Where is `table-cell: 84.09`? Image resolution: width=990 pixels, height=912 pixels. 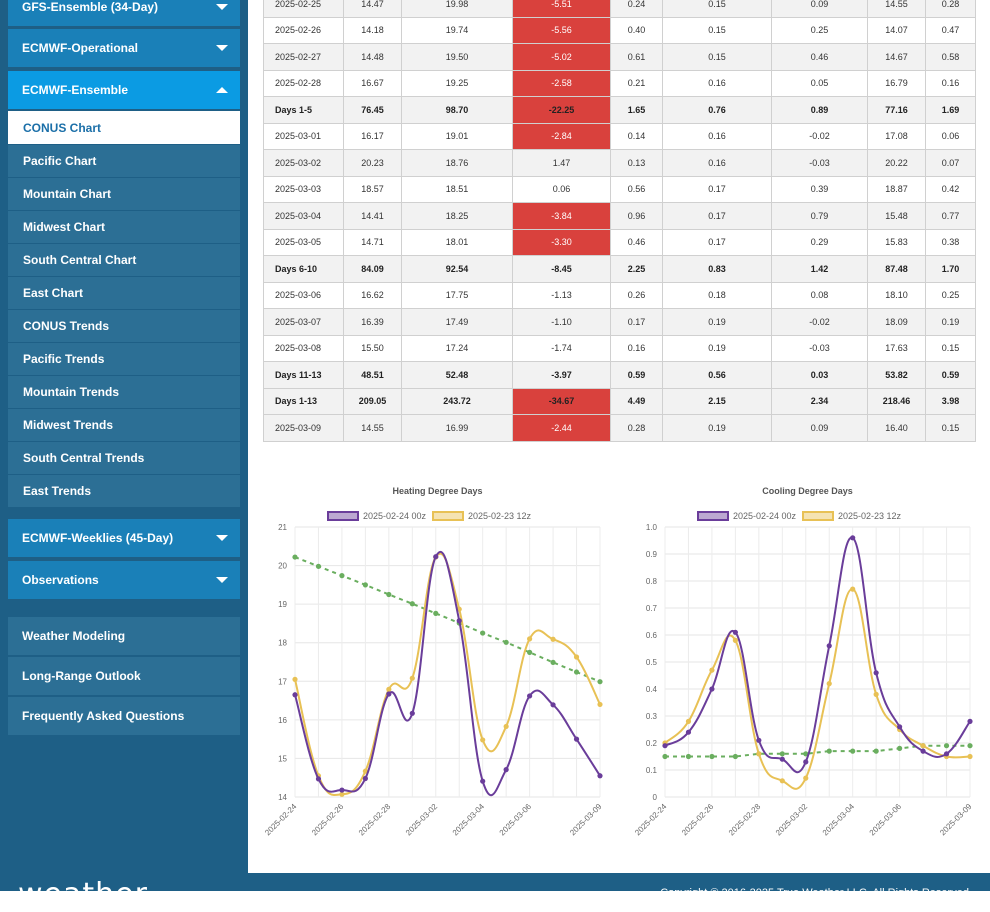 table-cell: 84.09 is located at coordinates (372, 269).